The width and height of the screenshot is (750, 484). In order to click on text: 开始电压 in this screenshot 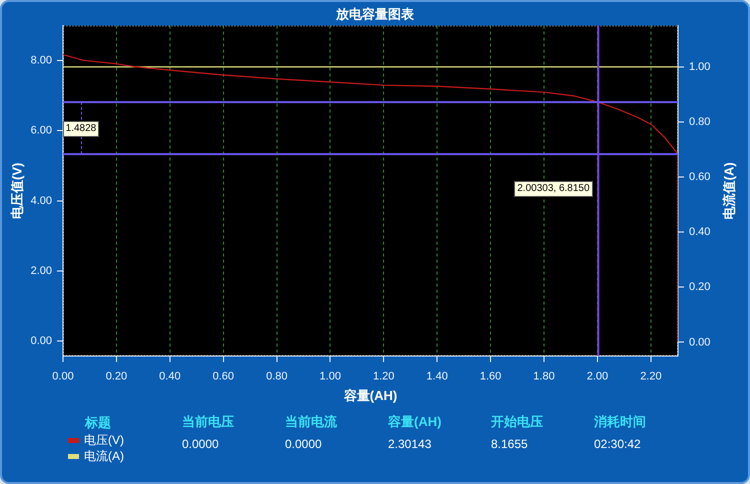, I will do `click(517, 422)`.